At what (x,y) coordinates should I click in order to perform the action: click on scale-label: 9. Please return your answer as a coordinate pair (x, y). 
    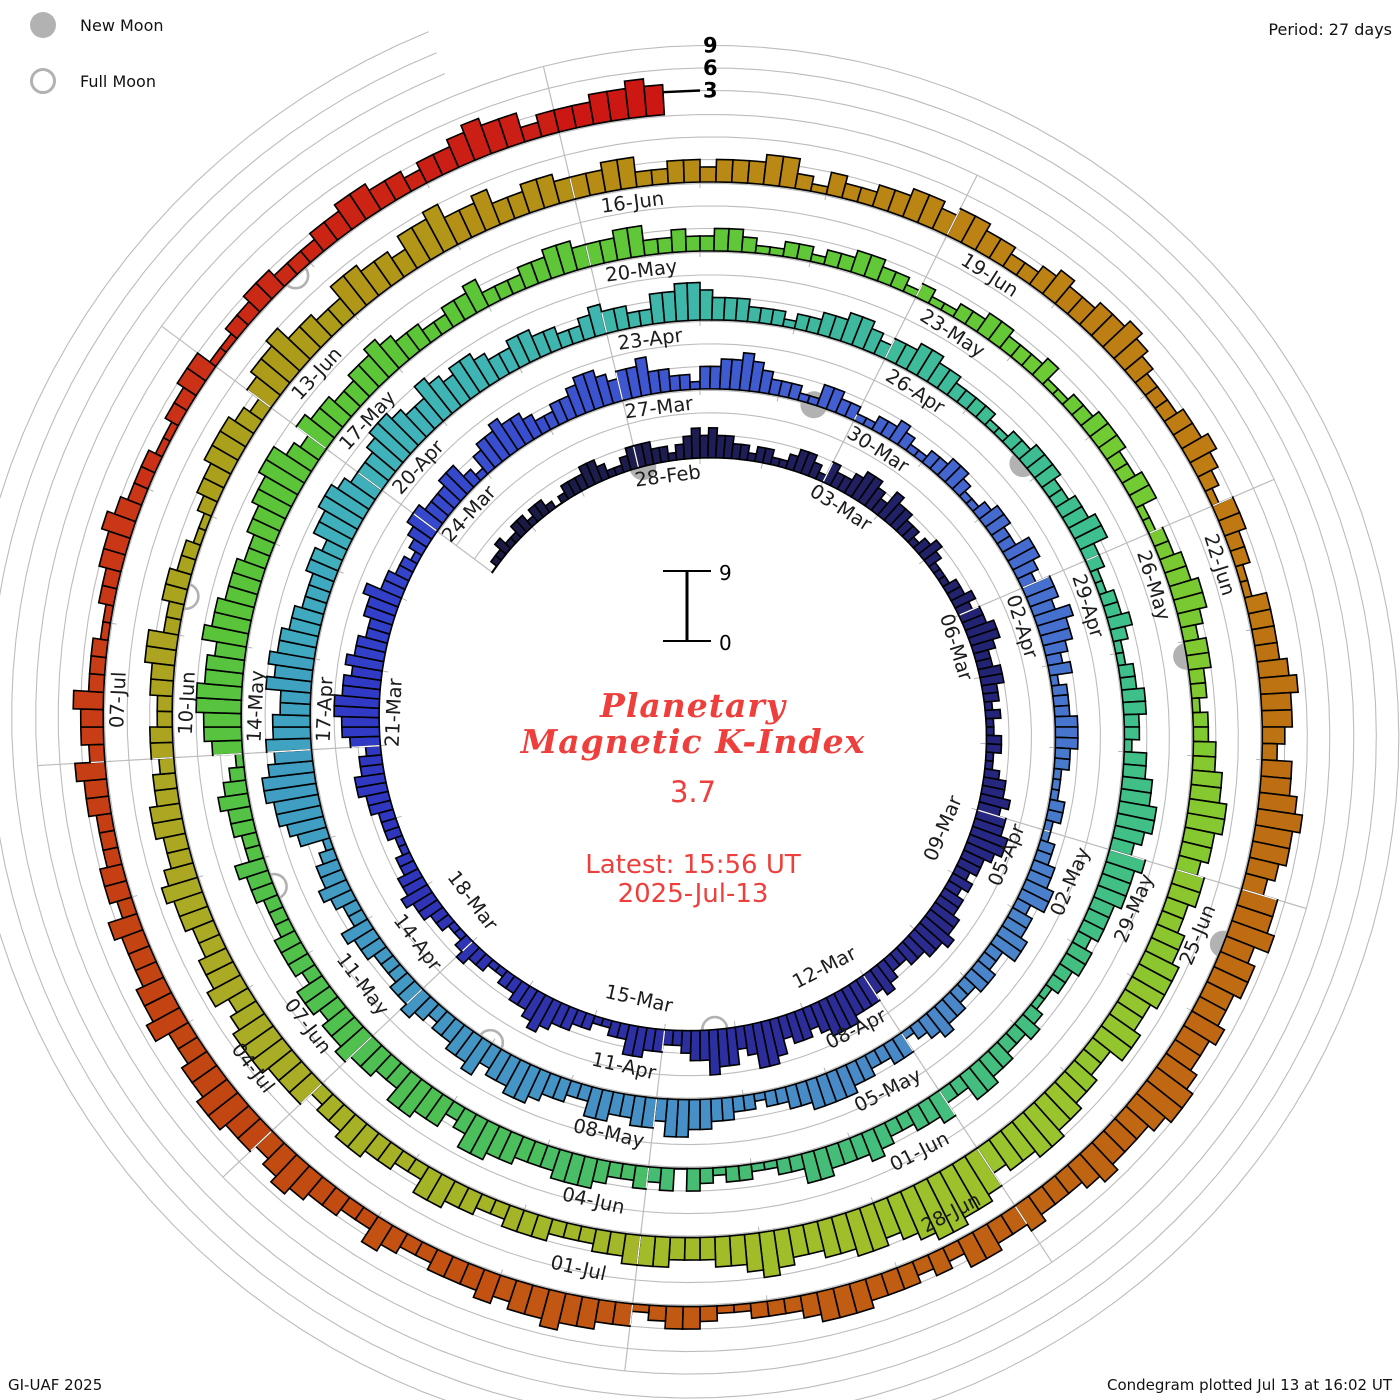
    Looking at the image, I should click on (710, 46).